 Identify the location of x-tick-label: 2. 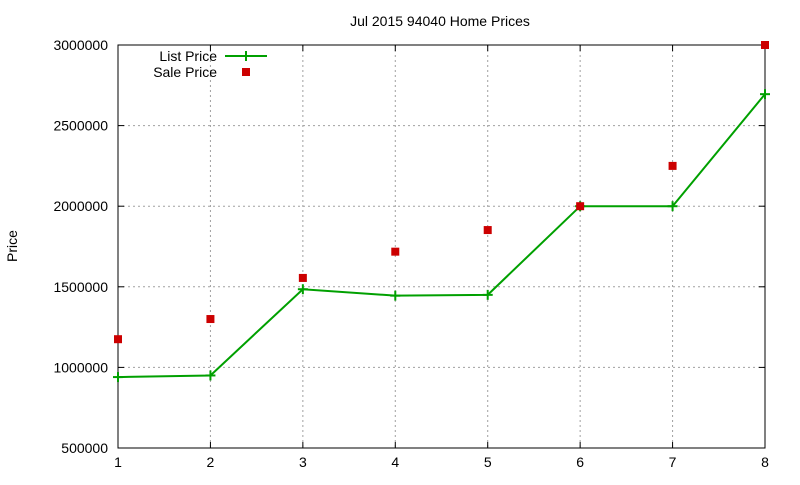
(211, 462).